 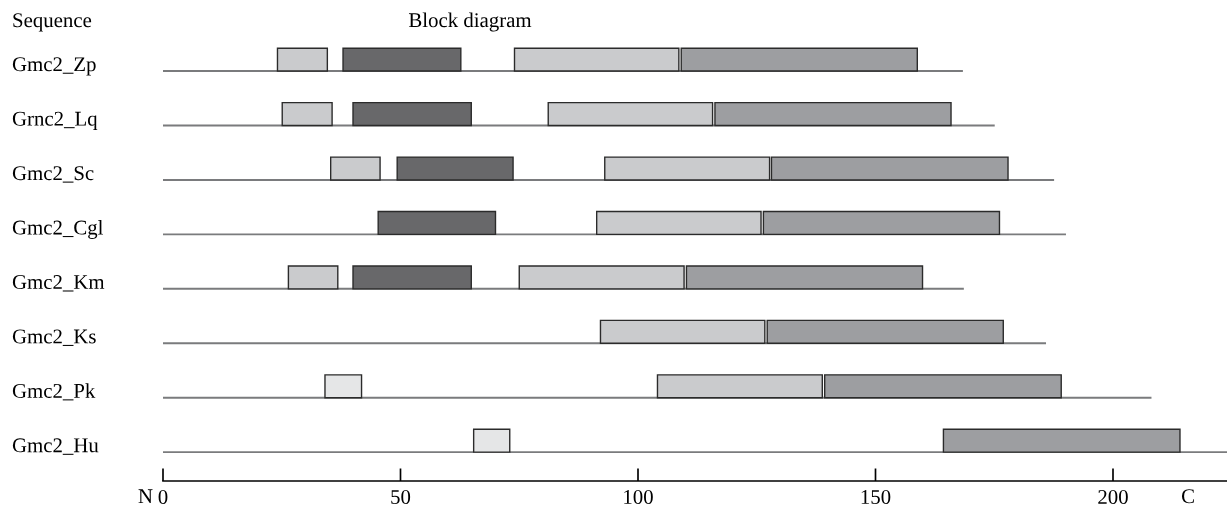 What do you see at coordinates (1113, 496) in the screenshot?
I see `x-tick-label: 200` at bounding box center [1113, 496].